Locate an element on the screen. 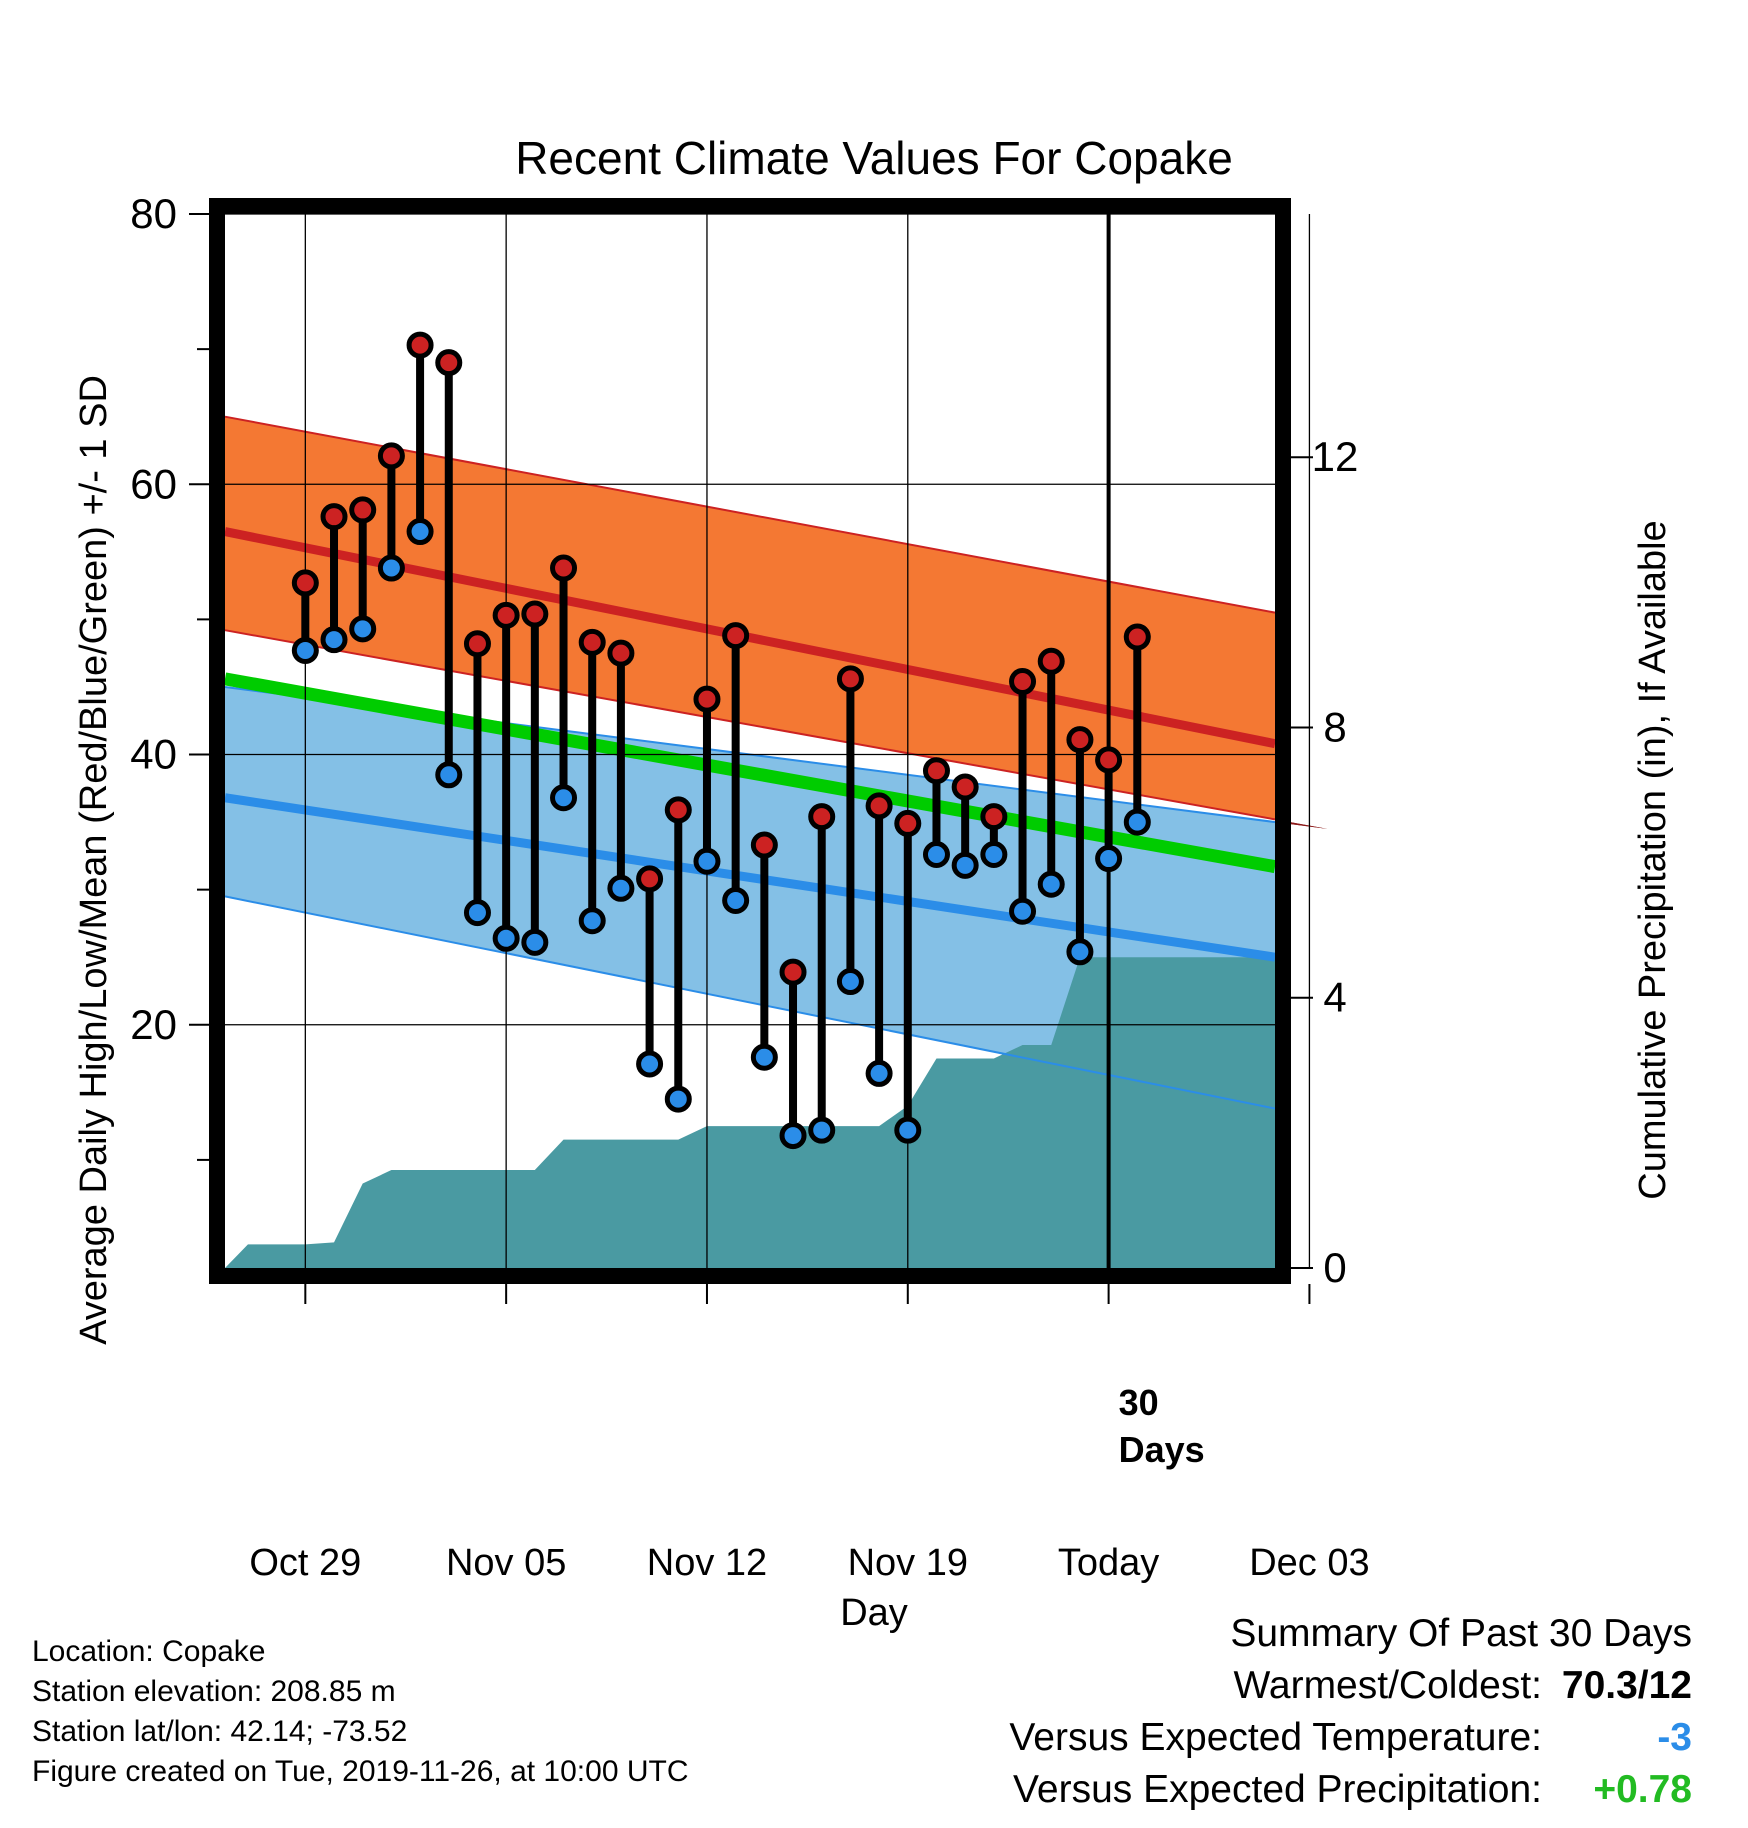 Image resolution: width=1748 pixels, height=1828 pixels. normal-low-line is located at coordinates (750, 877).